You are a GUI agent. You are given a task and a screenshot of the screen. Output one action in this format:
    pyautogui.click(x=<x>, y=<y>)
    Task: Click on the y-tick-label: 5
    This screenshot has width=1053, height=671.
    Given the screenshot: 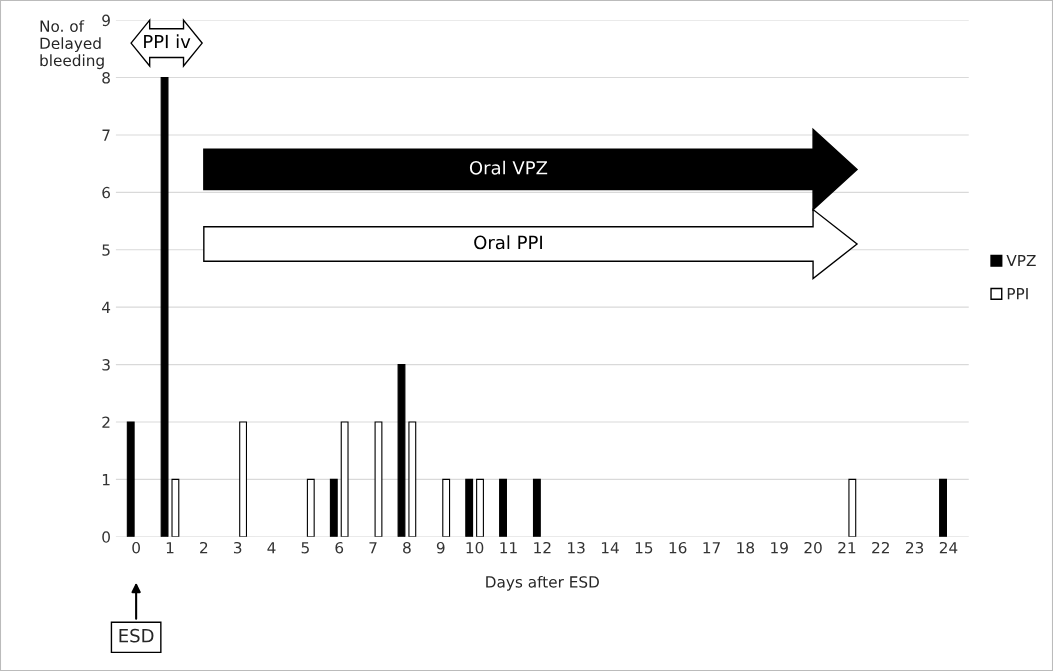 What is the action you would take?
    pyautogui.click(x=106, y=250)
    